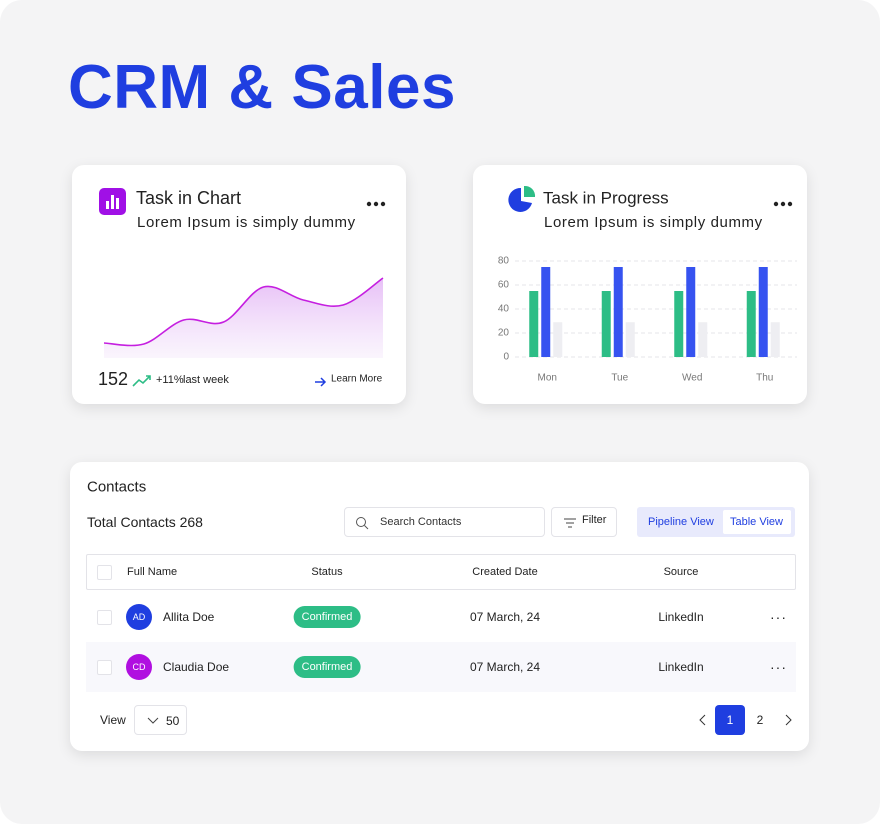  I want to click on avatar-initials: CD, so click(139, 667).